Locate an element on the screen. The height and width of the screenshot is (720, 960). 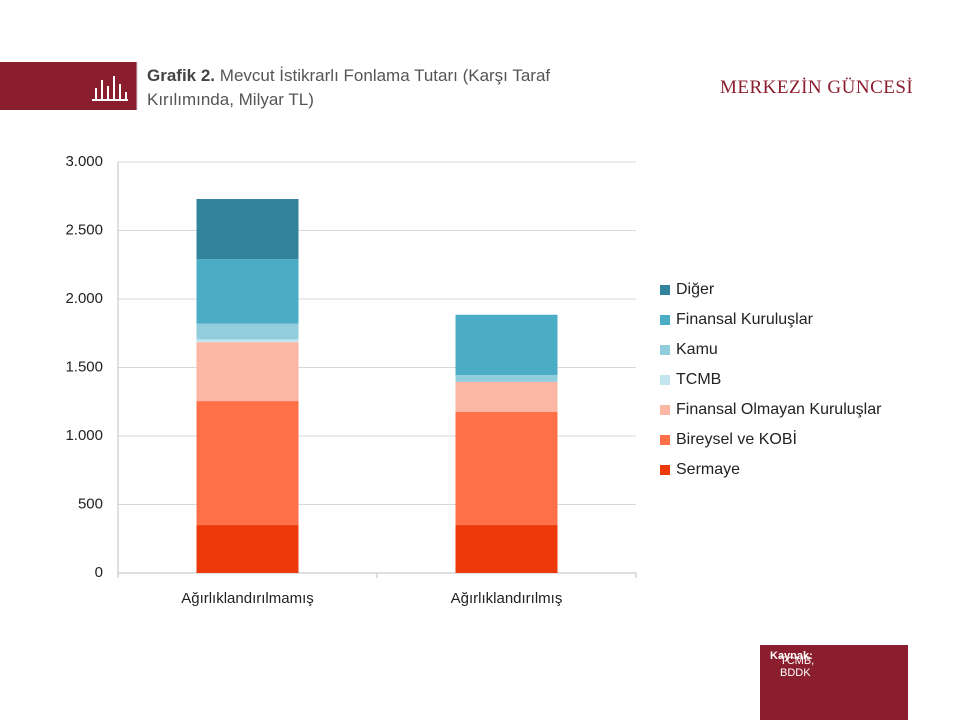
y-tick-label: 1.500 is located at coordinates (84, 366).